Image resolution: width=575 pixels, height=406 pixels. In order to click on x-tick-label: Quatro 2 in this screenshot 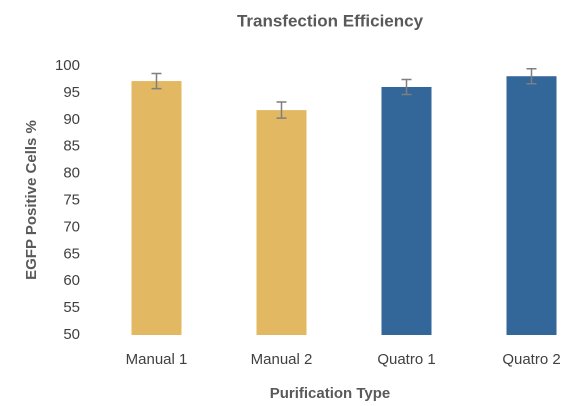, I will do `click(531, 359)`.